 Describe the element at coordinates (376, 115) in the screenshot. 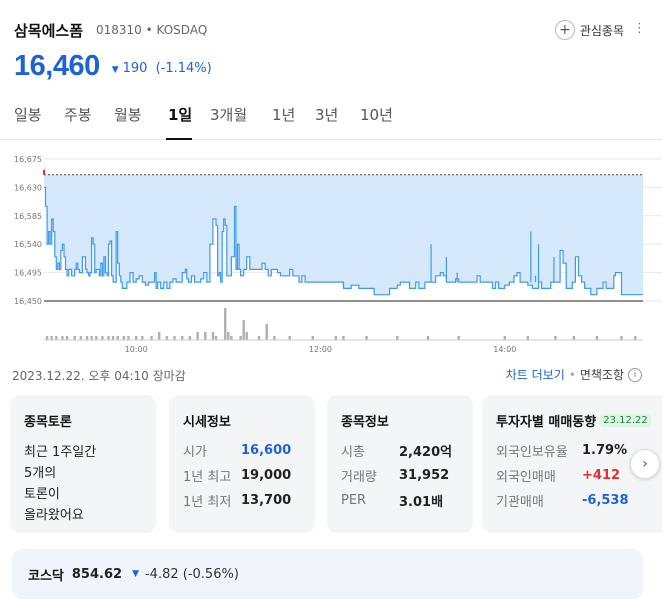

I see `tab-10year: 10년` at that location.